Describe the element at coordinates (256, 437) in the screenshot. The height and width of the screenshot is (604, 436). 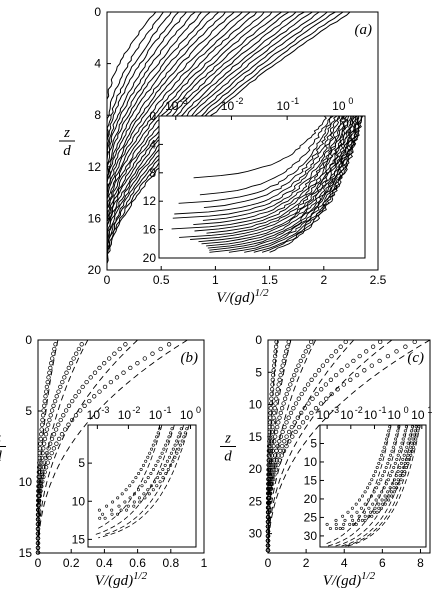
I see `y-tick-label: 15` at that location.